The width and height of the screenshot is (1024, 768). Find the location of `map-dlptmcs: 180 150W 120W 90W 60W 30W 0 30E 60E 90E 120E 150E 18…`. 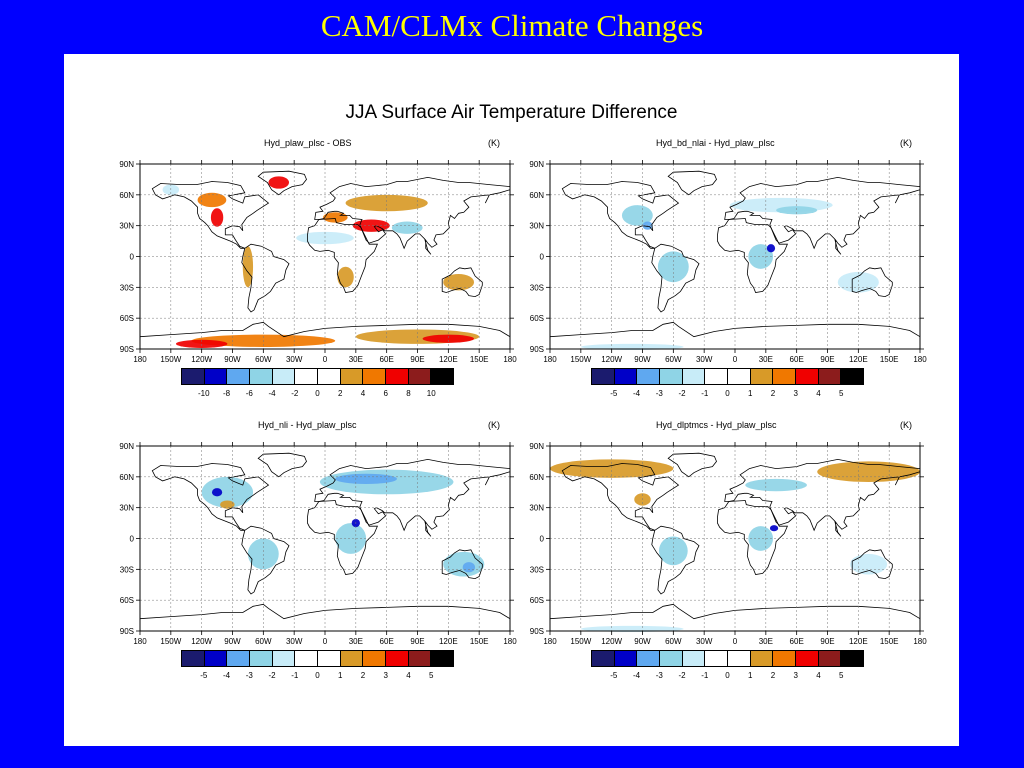

map-dlptmcs: 180 150W 120W 90W 60W 30W 0 30E 60E 90E 120E 150E 18… is located at coordinates (728, 544).